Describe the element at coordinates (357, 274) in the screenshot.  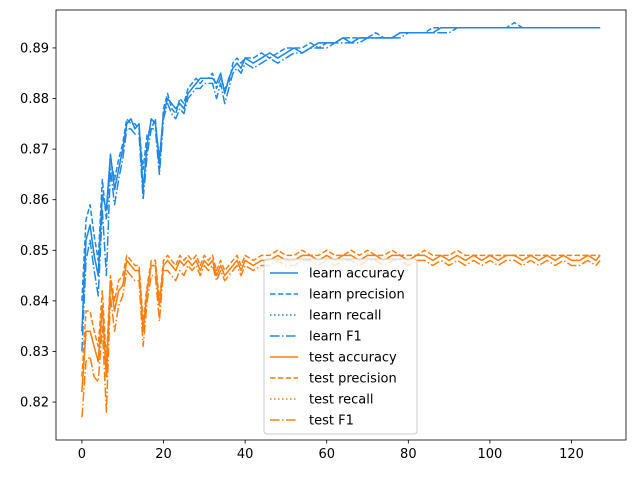
I see `legend-label: learn accuracy` at that location.